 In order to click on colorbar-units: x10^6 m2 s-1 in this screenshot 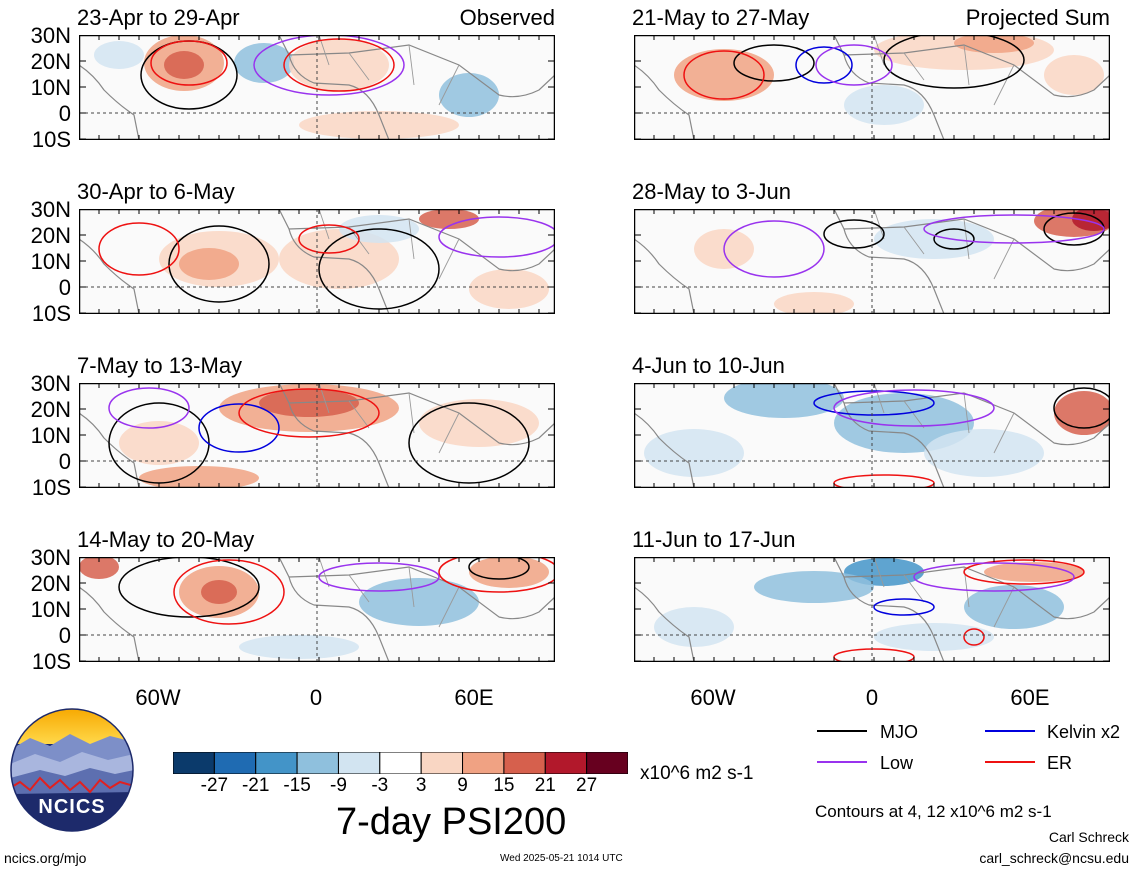, I will do `click(697, 773)`.